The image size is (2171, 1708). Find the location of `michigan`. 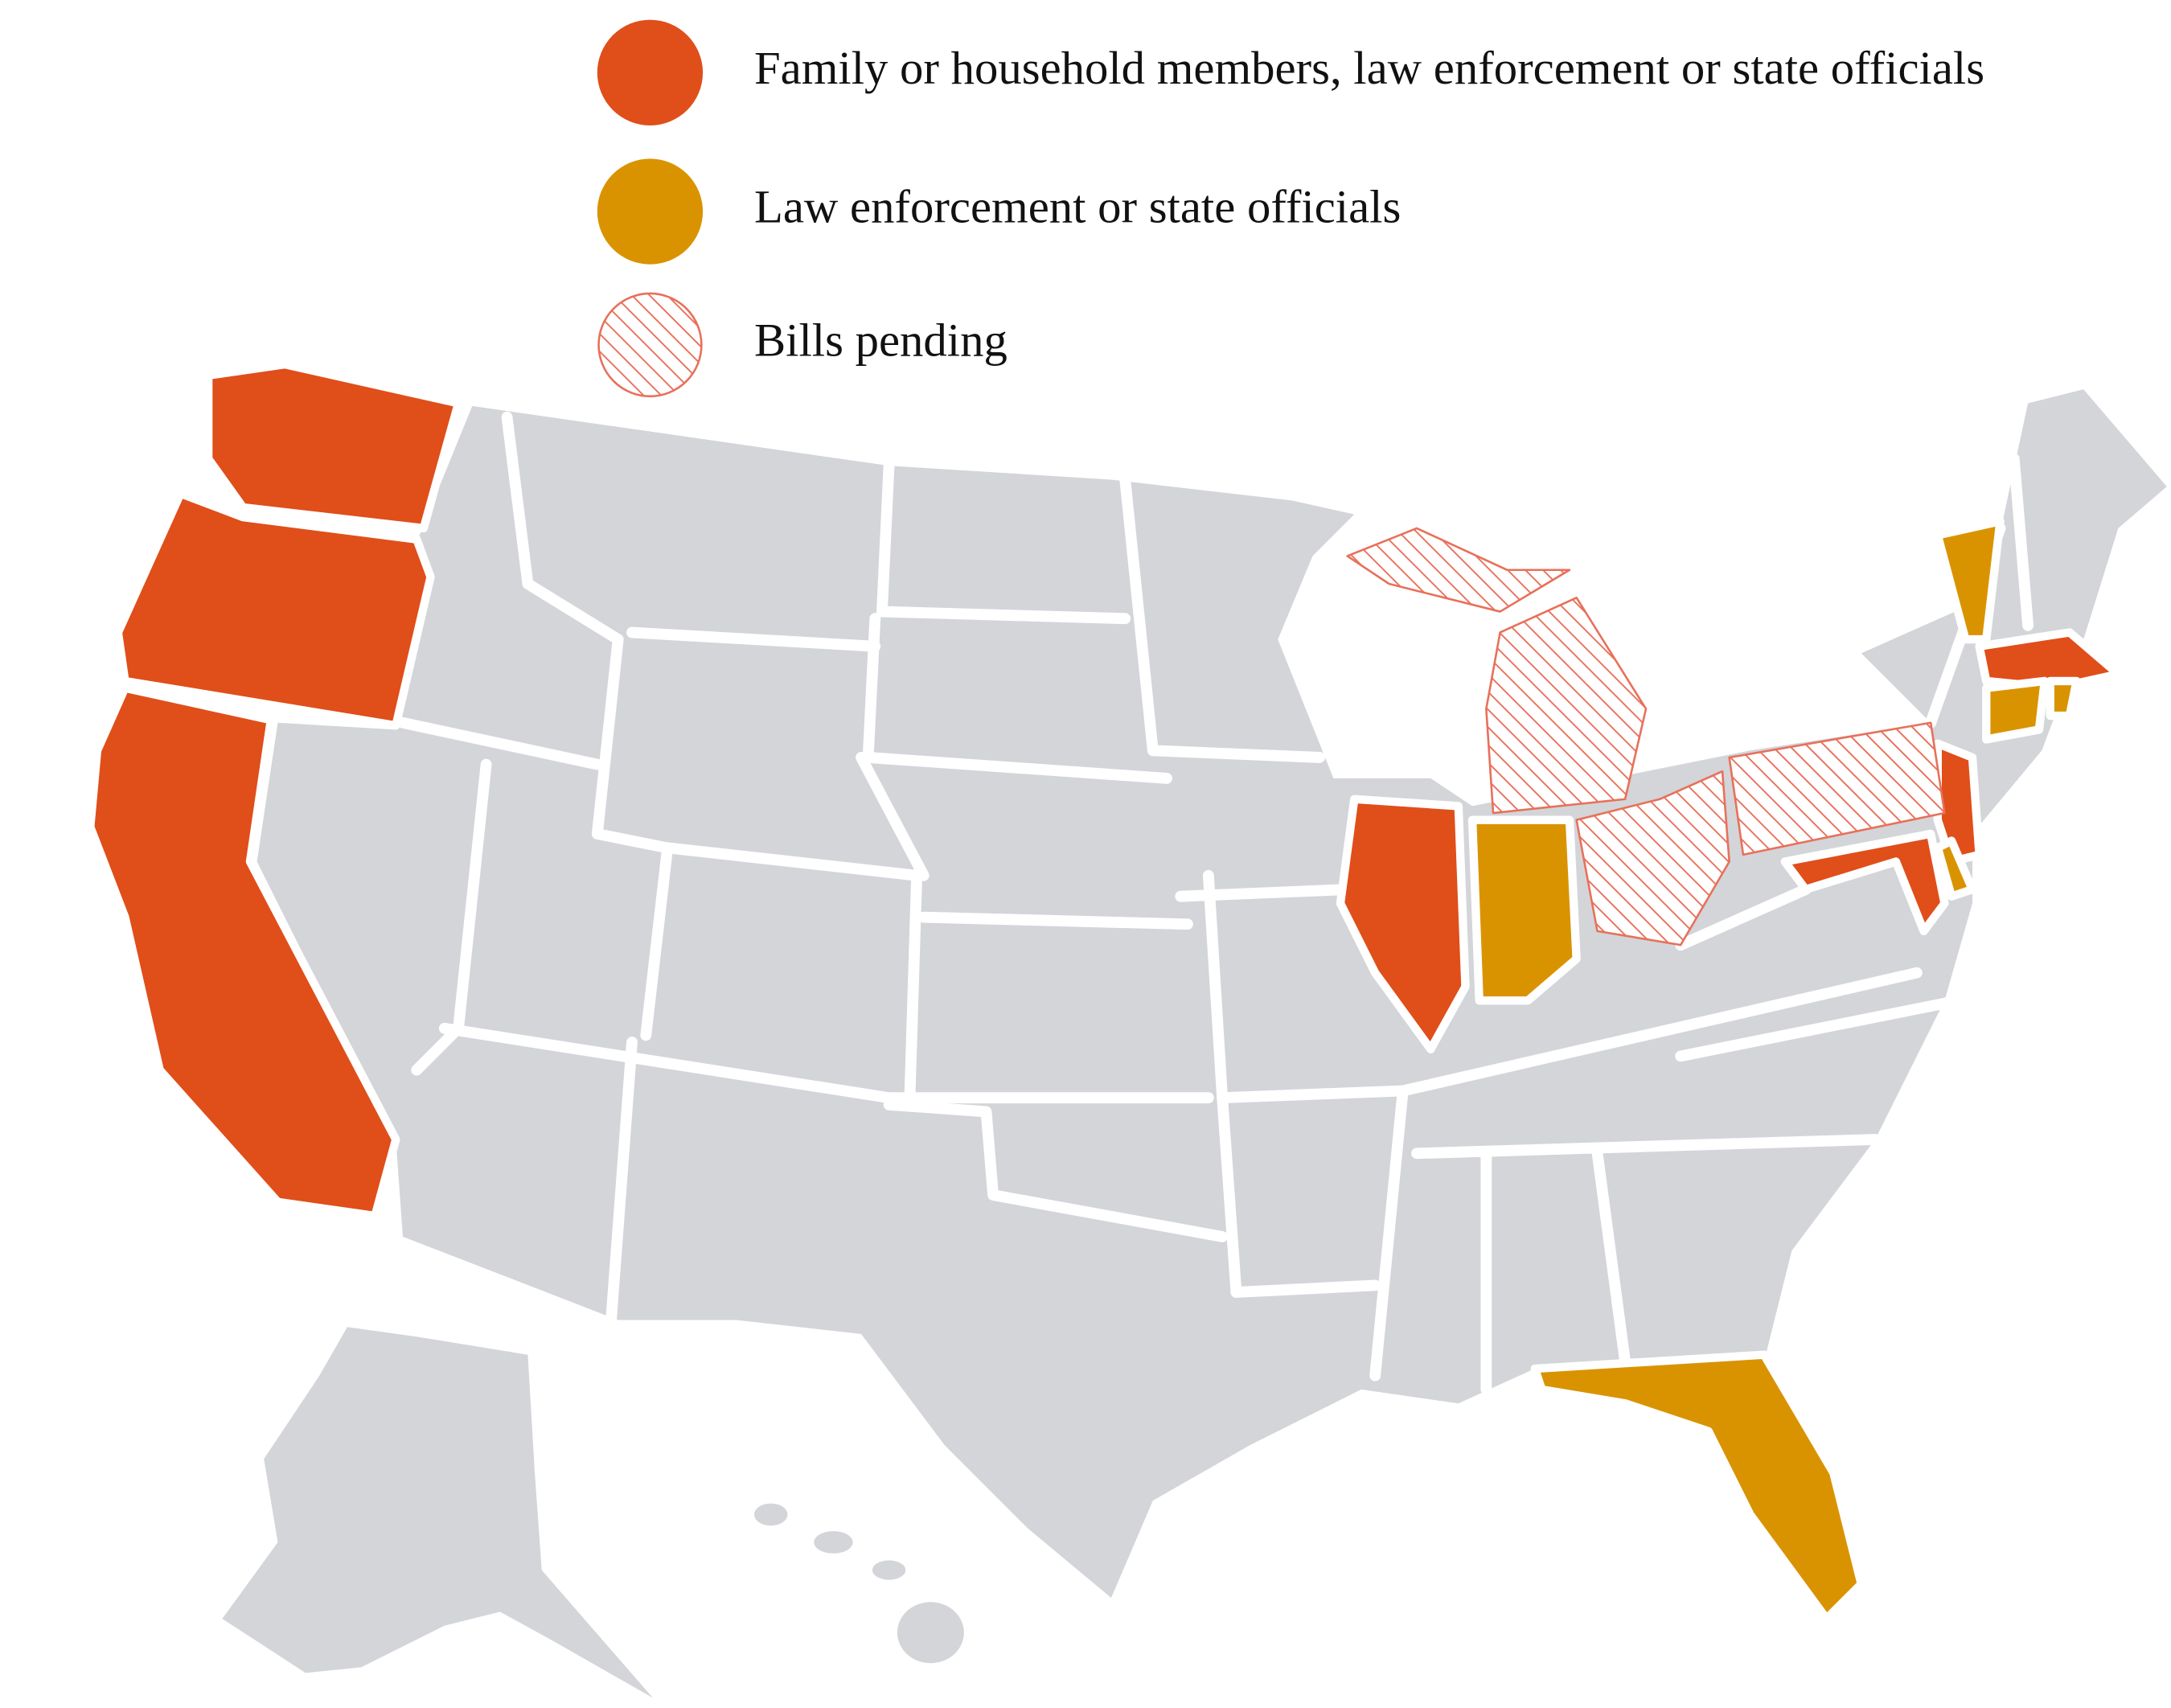

michigan is located at coordinates (1566, 705).